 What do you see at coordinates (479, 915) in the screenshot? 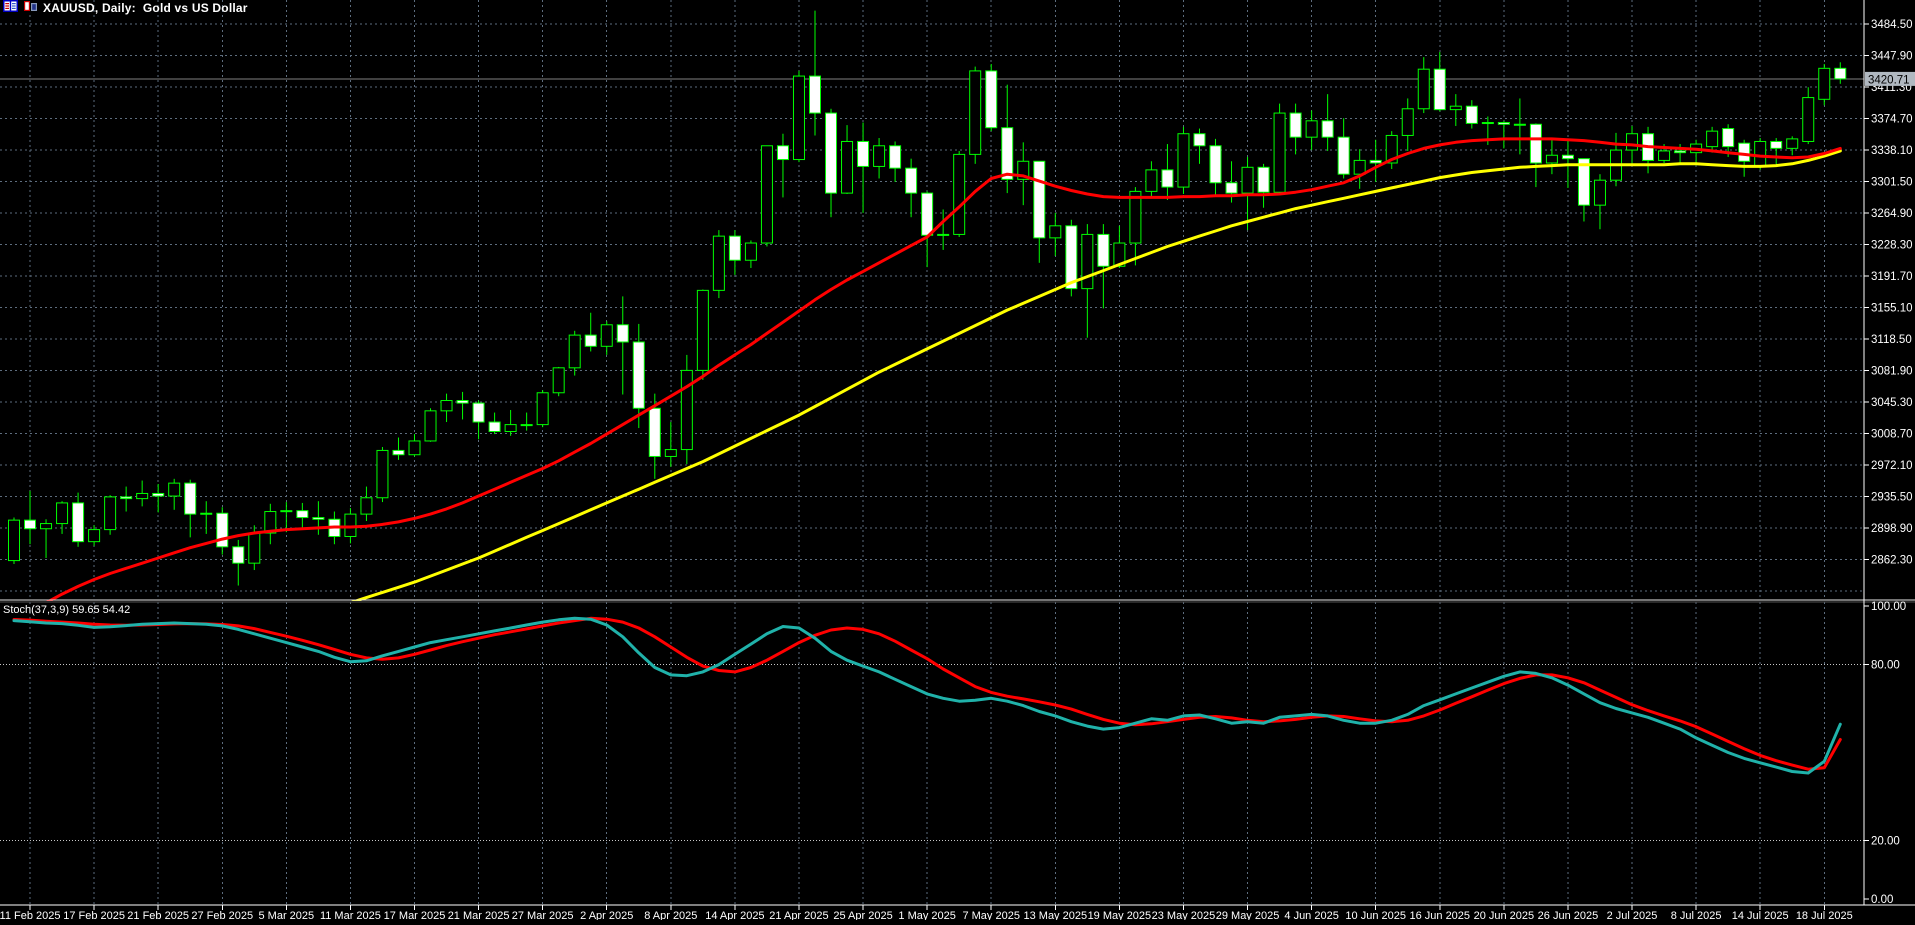
I see `date-axis-label: 21 Mar 2025` at bounding box center [479, 915].